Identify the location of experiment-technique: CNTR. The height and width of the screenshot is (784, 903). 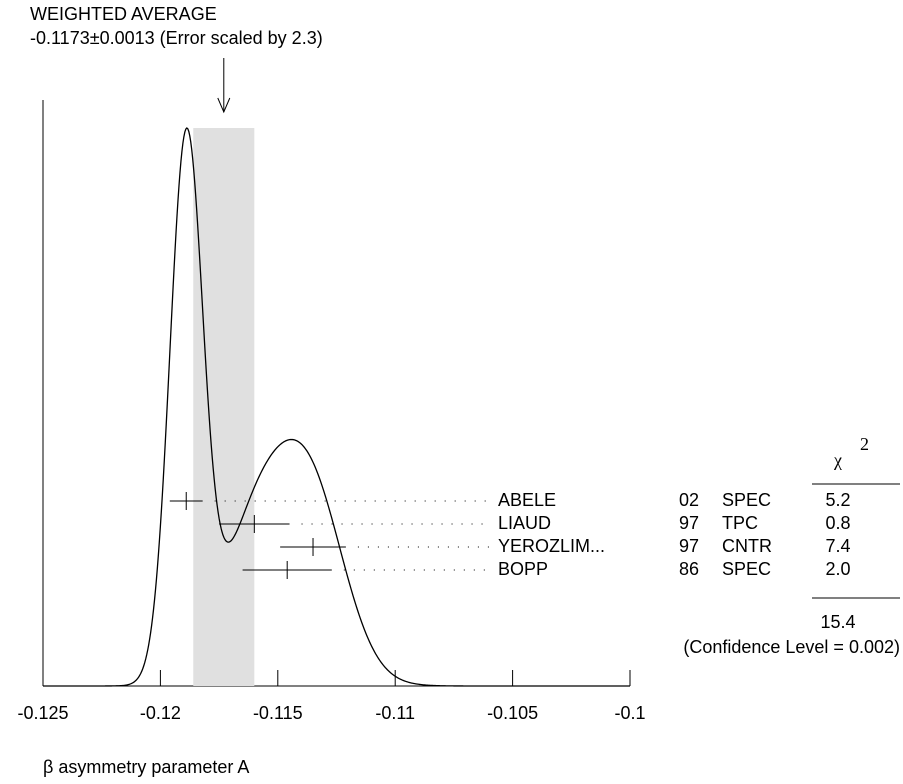
(747, 546).